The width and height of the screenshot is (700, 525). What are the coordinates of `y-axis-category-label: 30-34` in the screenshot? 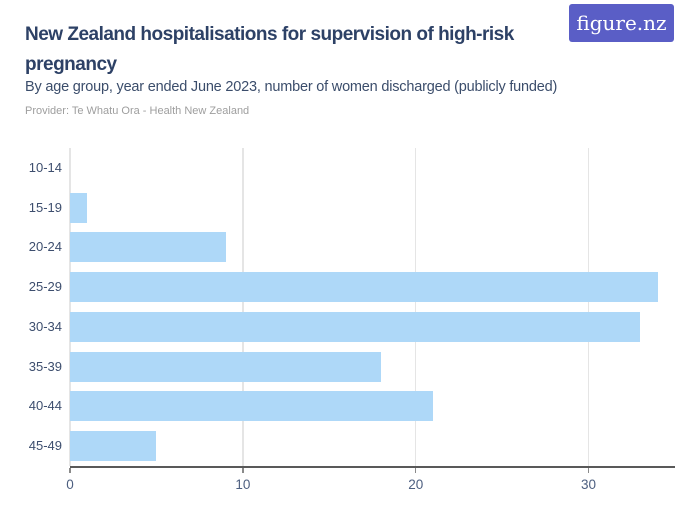 It's located at (45, 326).